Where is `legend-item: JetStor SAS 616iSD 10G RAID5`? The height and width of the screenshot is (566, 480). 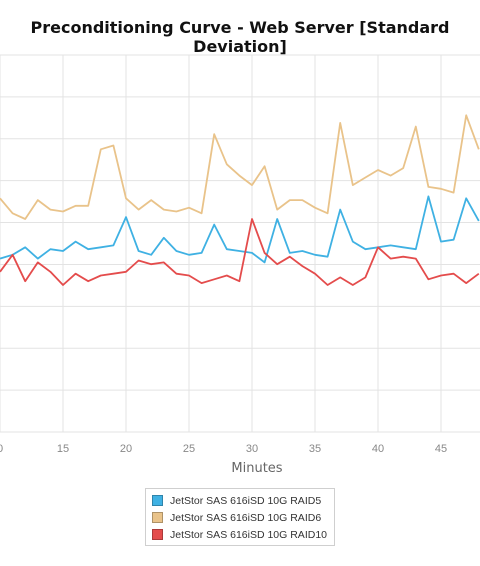
legend-item: JetStor SAS 616iSD 10G RAID5 is located at coordinates (243, 500).